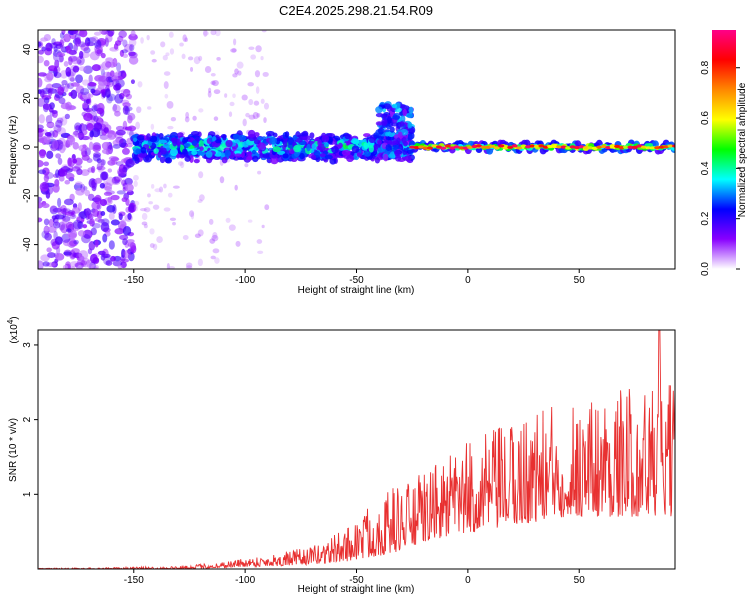 Image resolution: width=750 pixels, height=600 pixels. Describe the element at coordinates (724, 149) in the screenshot. I see `colorbar-gradient` at that location.